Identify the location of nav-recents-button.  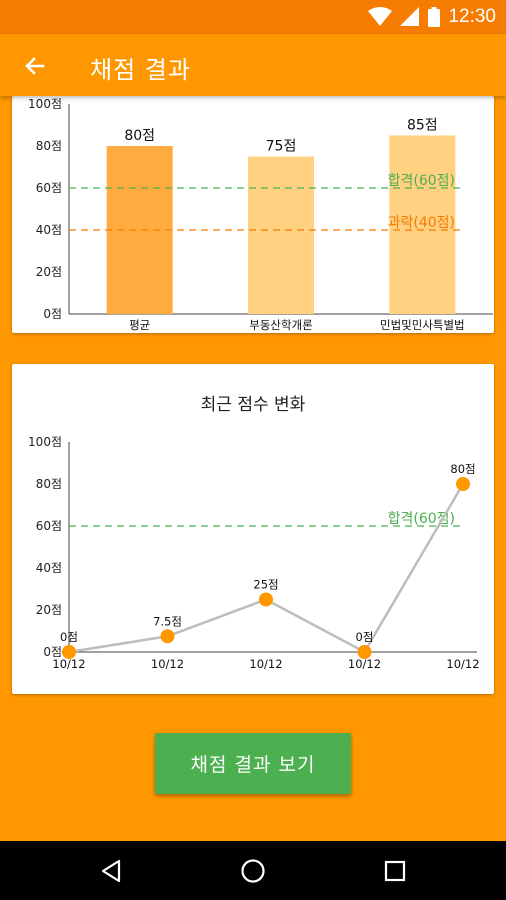
(395, 871).